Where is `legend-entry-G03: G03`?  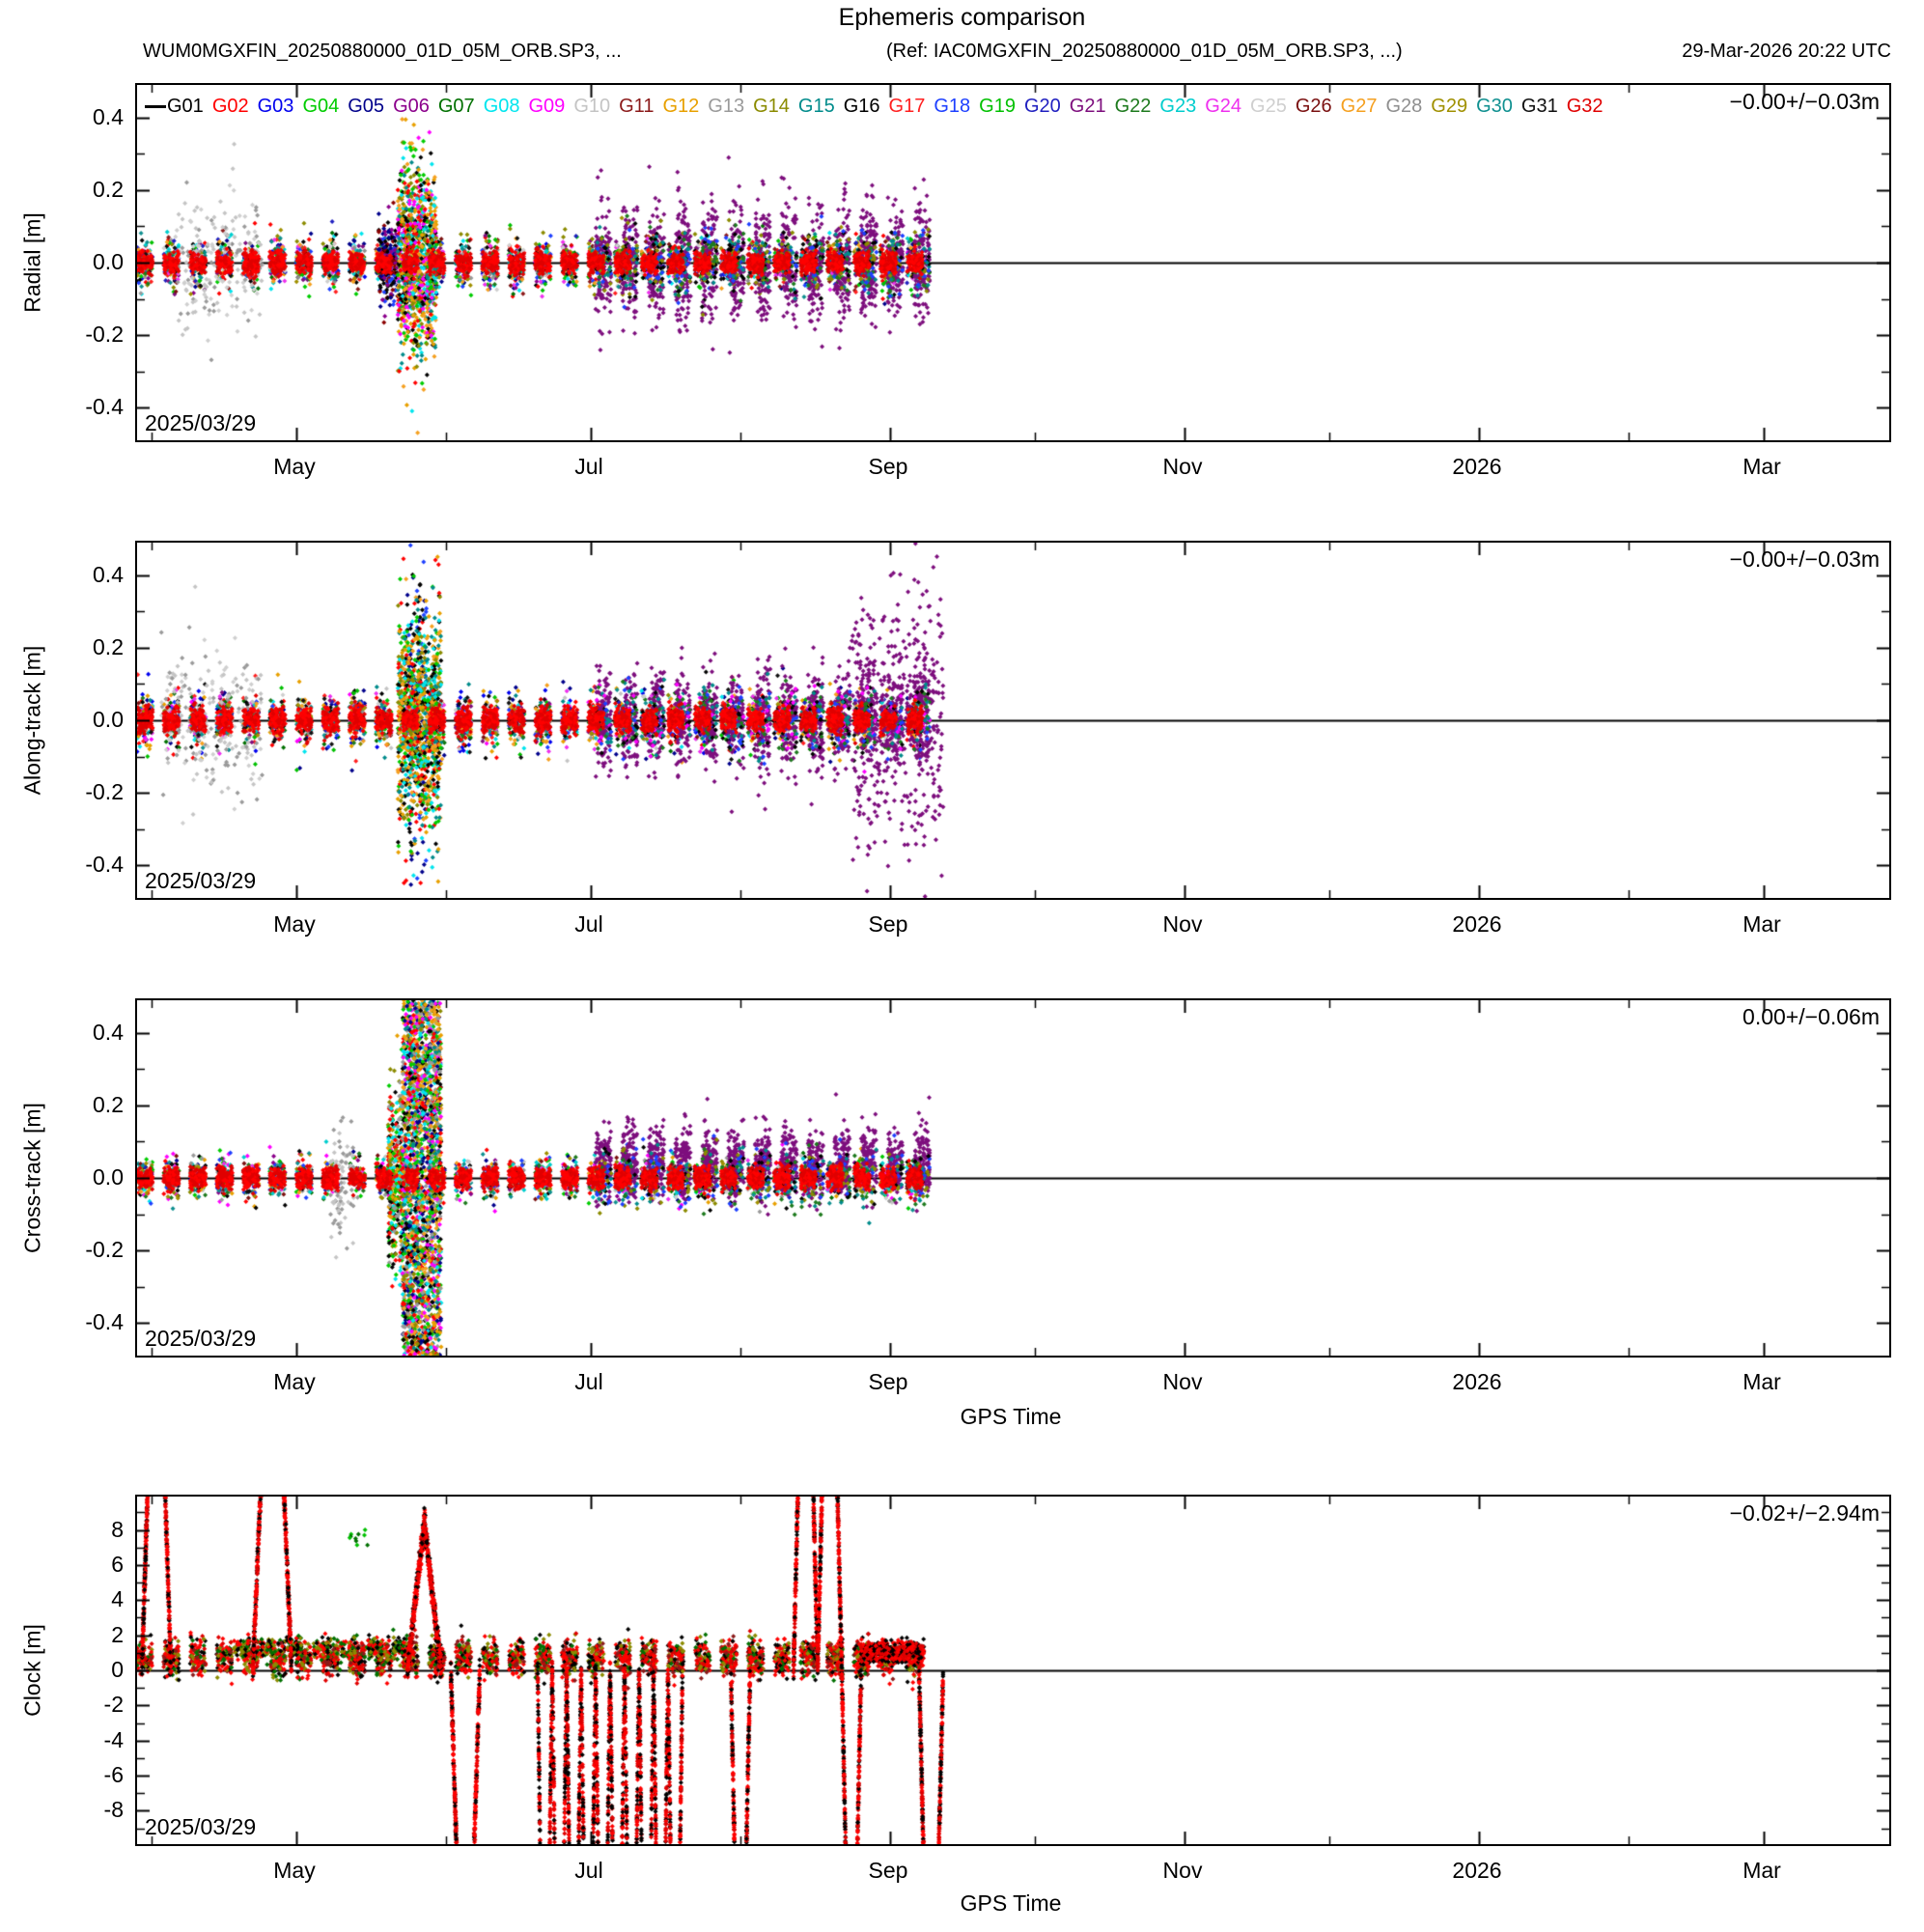
legend-entry-G03: G03 is located at coordinates (276, 107).